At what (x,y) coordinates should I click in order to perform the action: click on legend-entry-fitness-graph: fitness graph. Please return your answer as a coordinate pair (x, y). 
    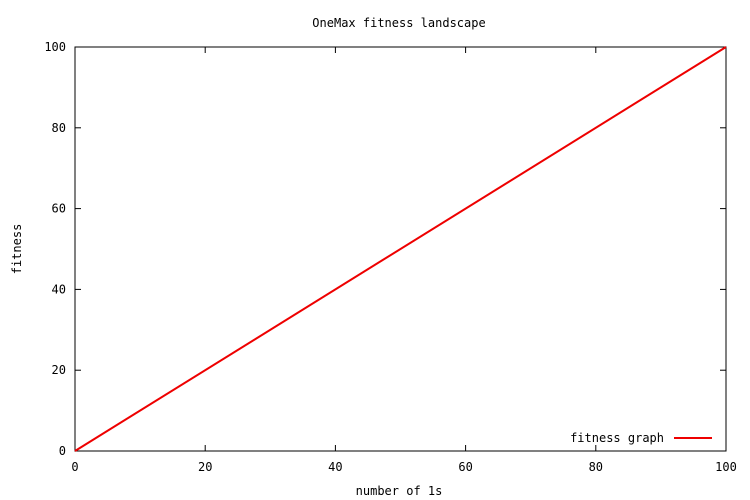
    Looking at the image, I should click on (617, 438).